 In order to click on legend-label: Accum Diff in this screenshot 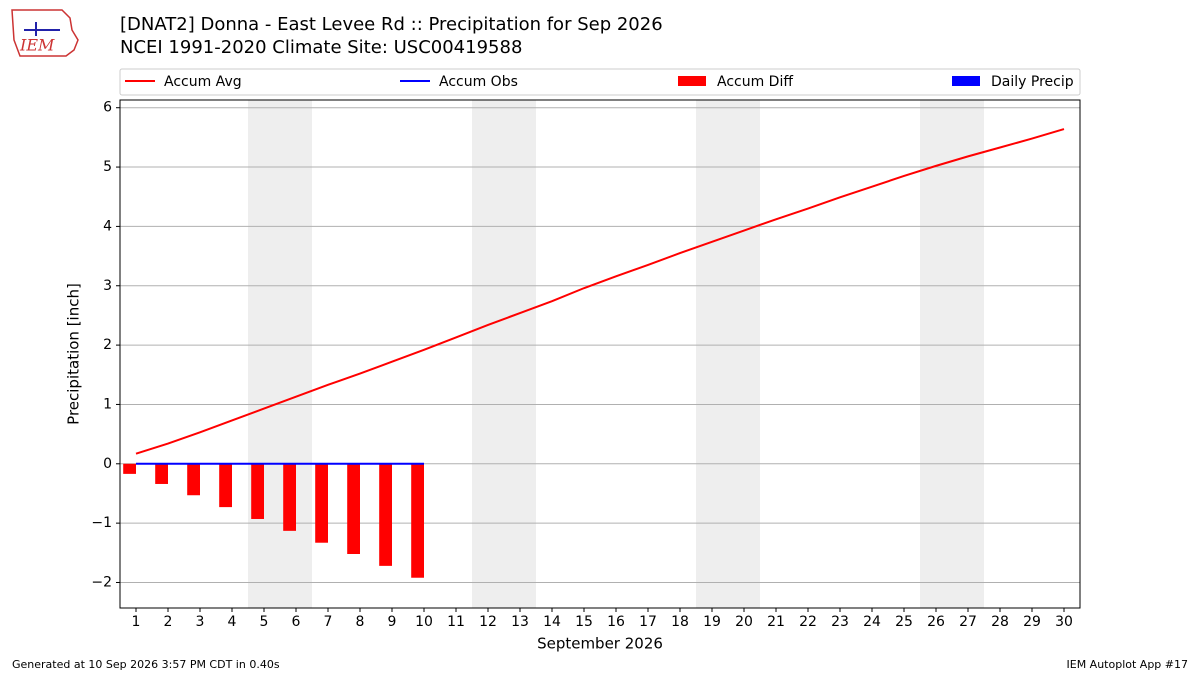, I will do `click(755, 82)`.